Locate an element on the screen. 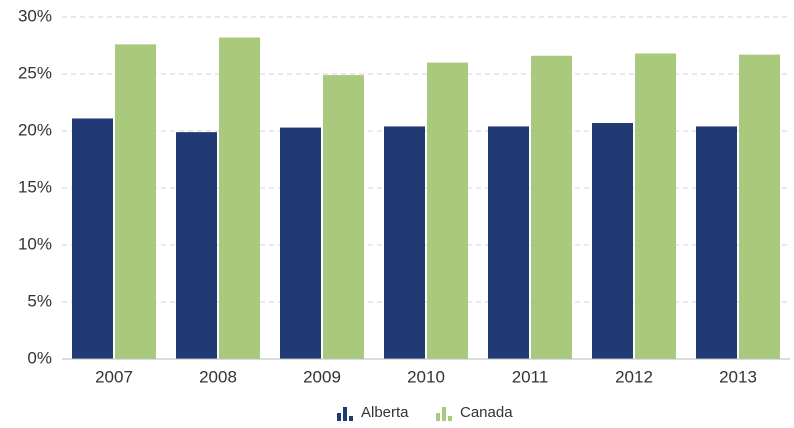  legend-label: Alberta is located at coordinates (385, 412).